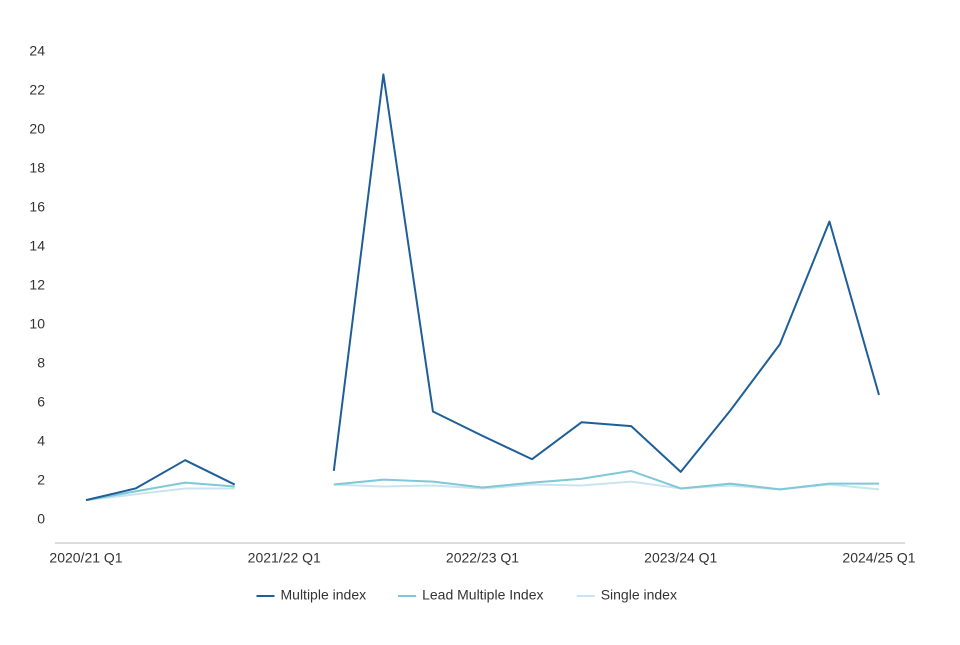  What do you see at coordinates (284, 558) in the screenshot?
I see `x-tick-label: 2021/22 Q1` at bounding box center [284, 558].